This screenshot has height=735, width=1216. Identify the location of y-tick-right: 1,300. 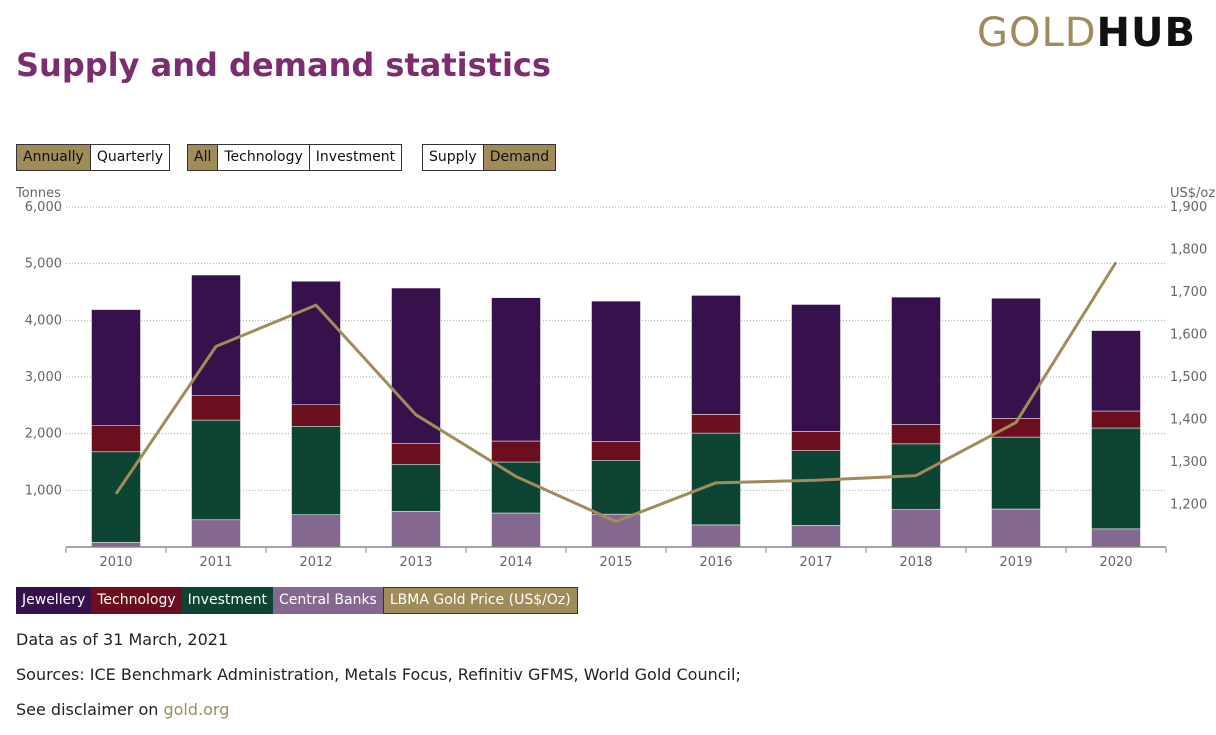
(1188, 462).